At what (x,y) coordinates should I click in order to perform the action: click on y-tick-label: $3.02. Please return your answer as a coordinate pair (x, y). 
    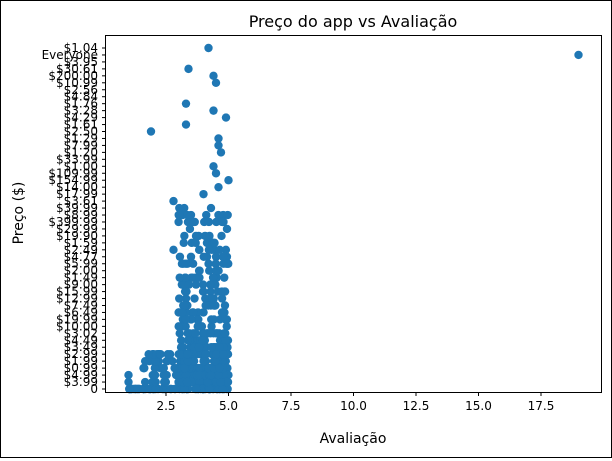
    Looking at the image, I should click on (81, 333).